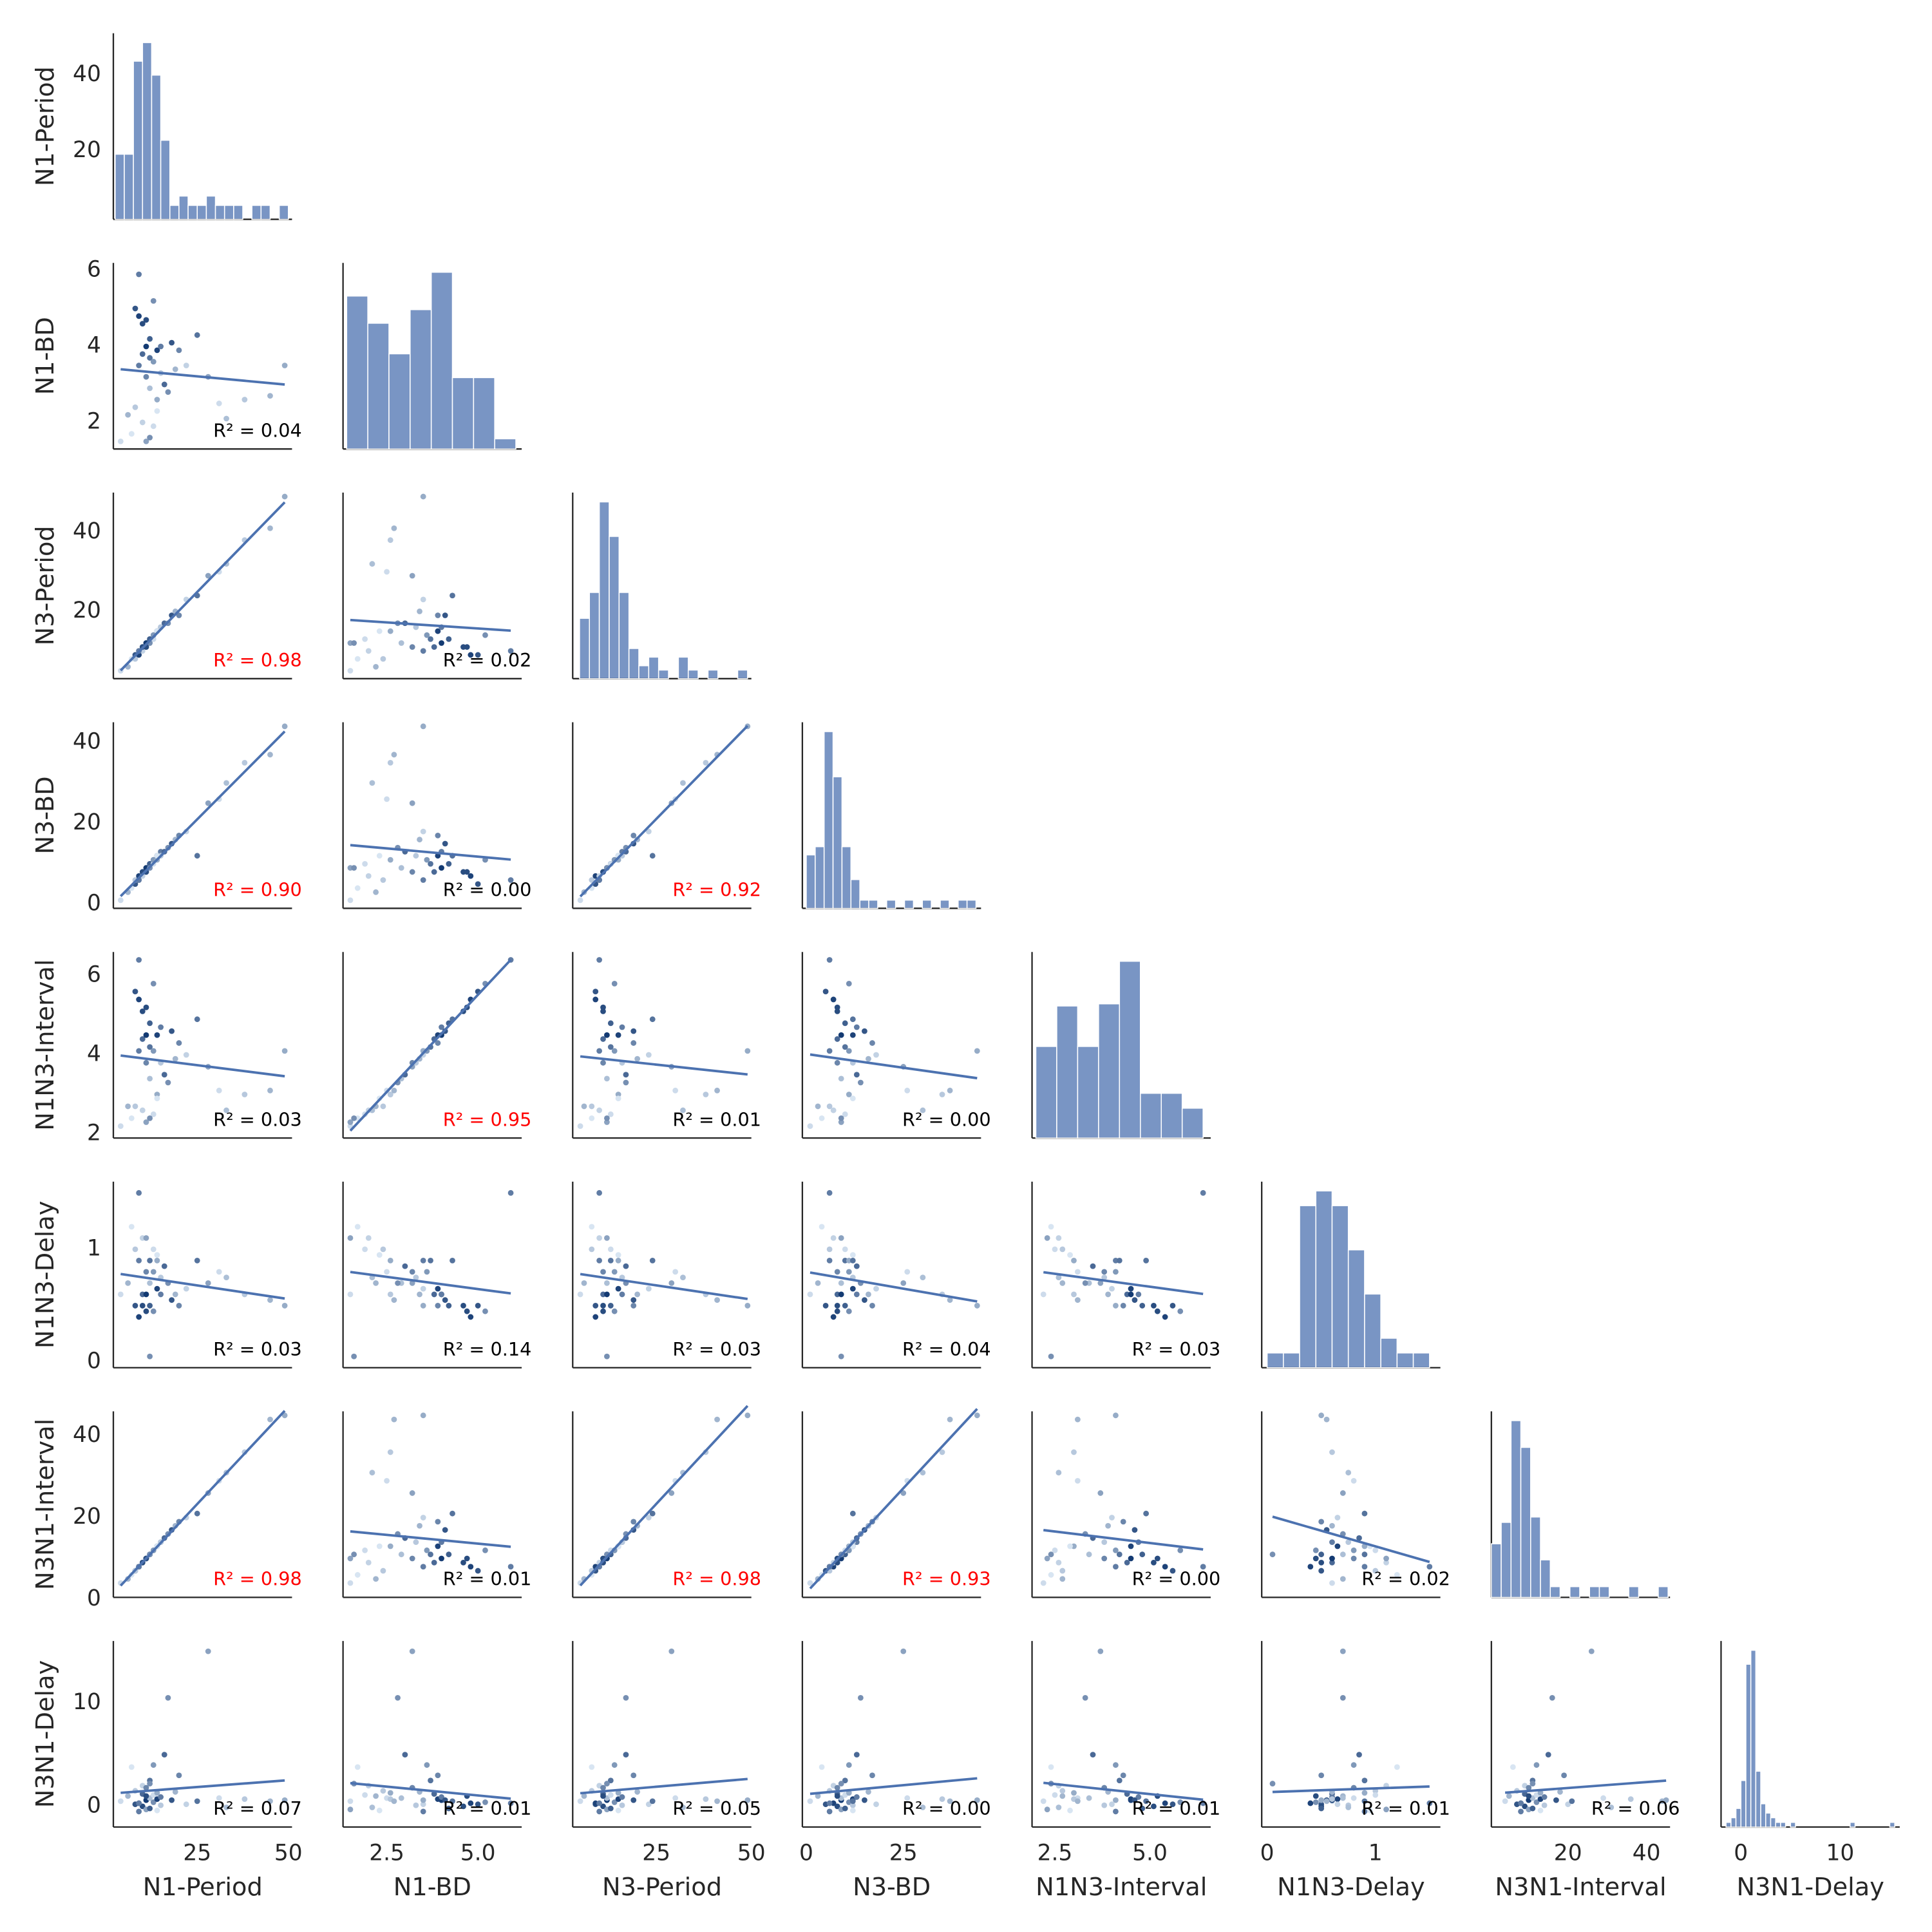 This screenshot has height=1932, width=1932. I want to click on r2-label: R² = 0.92, so click(716, 890).